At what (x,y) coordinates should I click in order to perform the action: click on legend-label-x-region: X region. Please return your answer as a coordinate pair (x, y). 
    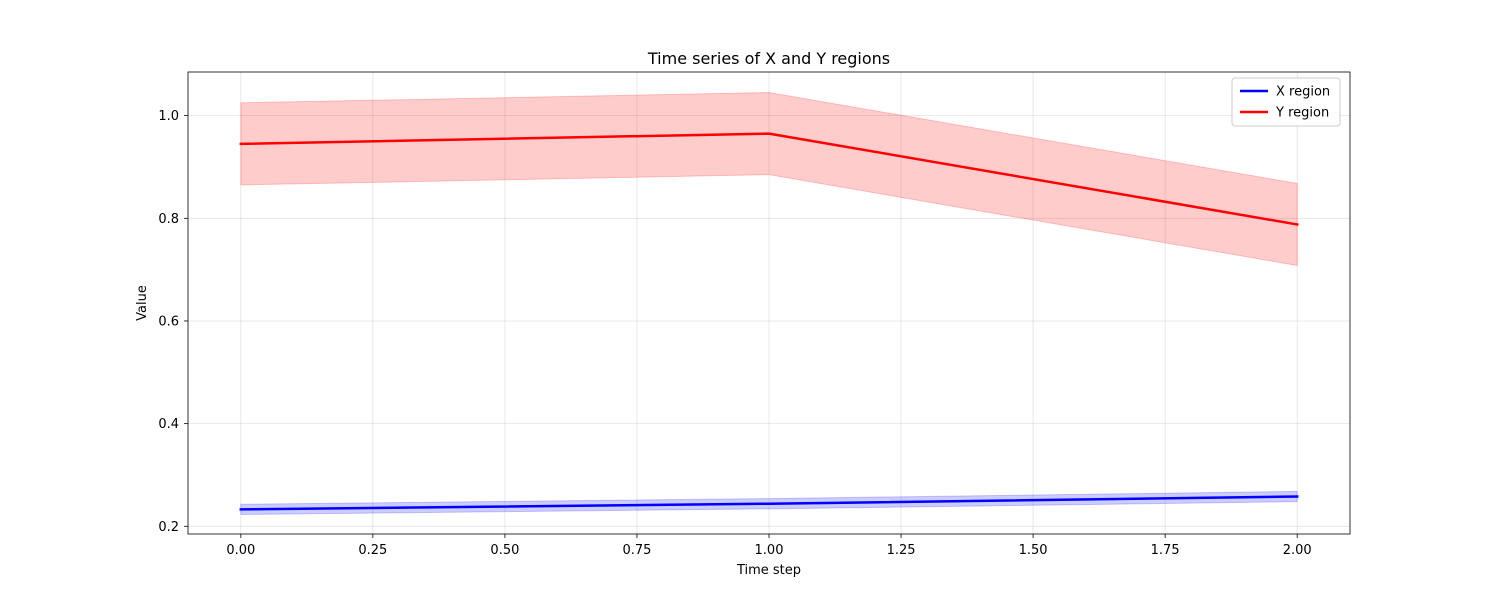
    Looking at the image, I should click on (1303, 92).